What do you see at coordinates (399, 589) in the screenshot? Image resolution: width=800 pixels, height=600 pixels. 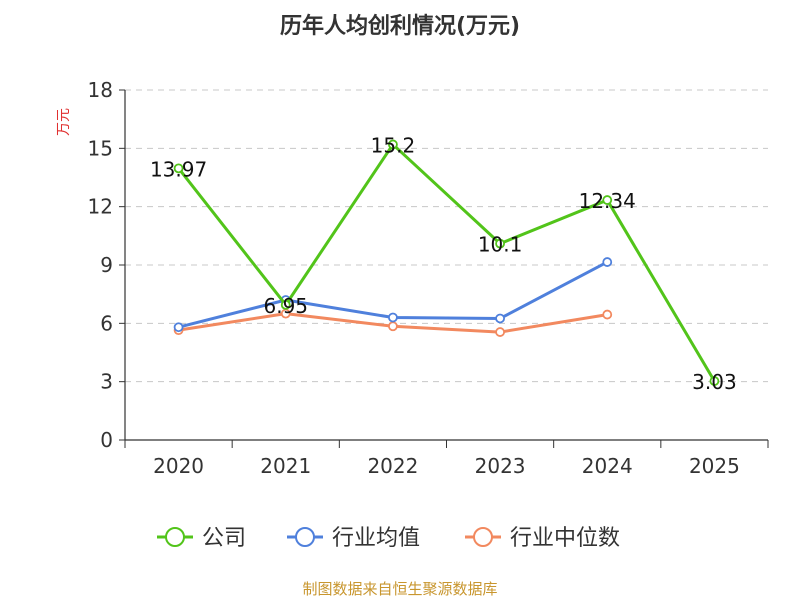 I see `source-note: 制图数据来自恒生聚源数据库` at bounding box center [399, 589].